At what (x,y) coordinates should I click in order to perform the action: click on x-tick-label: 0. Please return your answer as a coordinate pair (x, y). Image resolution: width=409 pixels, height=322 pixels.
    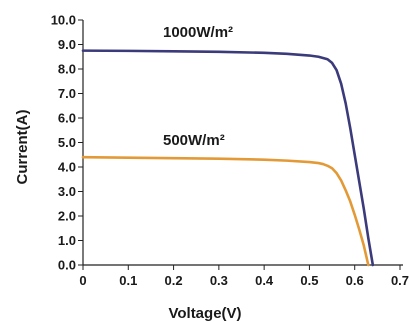
    Looking at the image, I should click on (82, 280).